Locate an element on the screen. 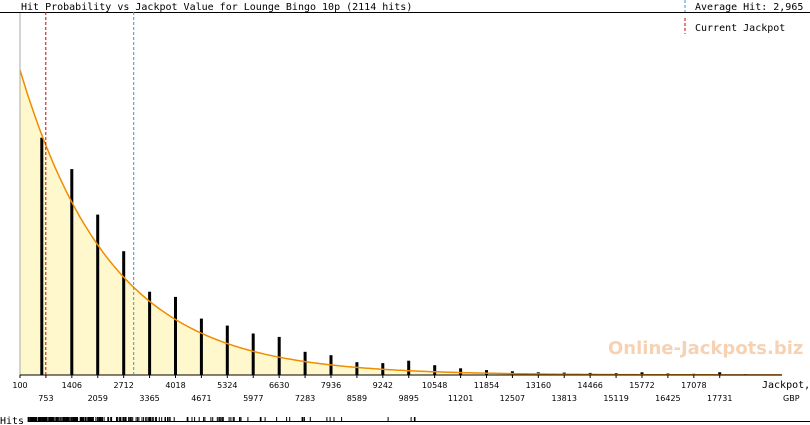 Image resolution: width=810 pixels, height=425 pixels. x-tick-label: 13160 is located at coordinates (538, 385).